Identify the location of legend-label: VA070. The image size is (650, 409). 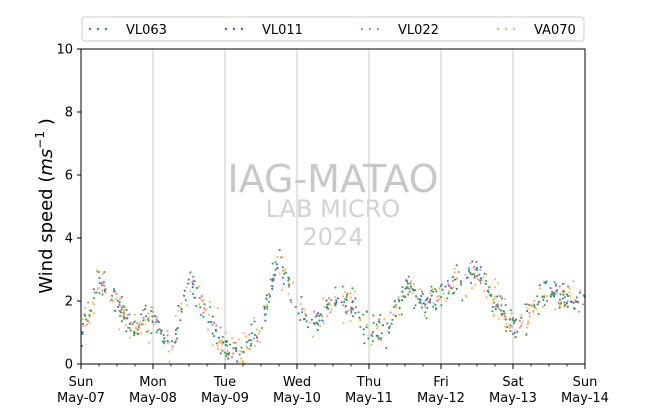
(555, 30).